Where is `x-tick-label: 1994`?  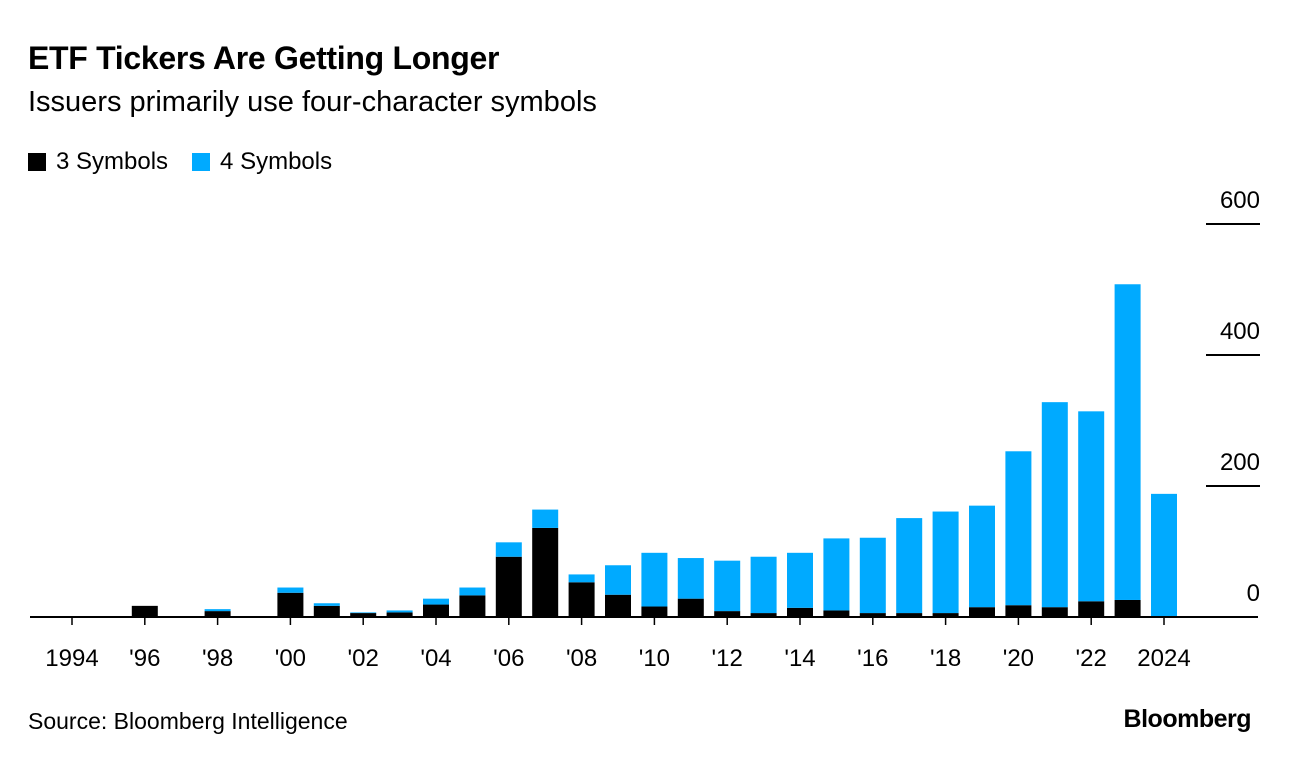 x-tick-label: 1994 is located at coordinates (71, 658).